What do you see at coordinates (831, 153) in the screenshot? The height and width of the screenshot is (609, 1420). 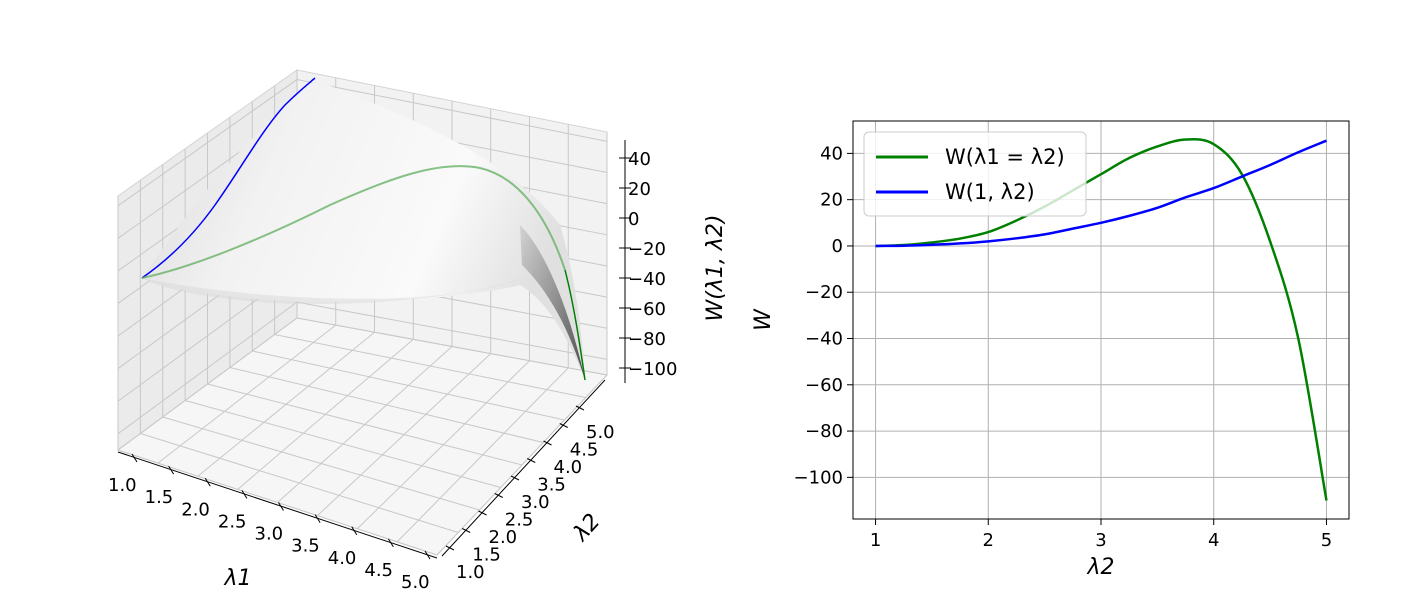 I see `y-tick-label-2d: 40` at bounding box center [831, 153].